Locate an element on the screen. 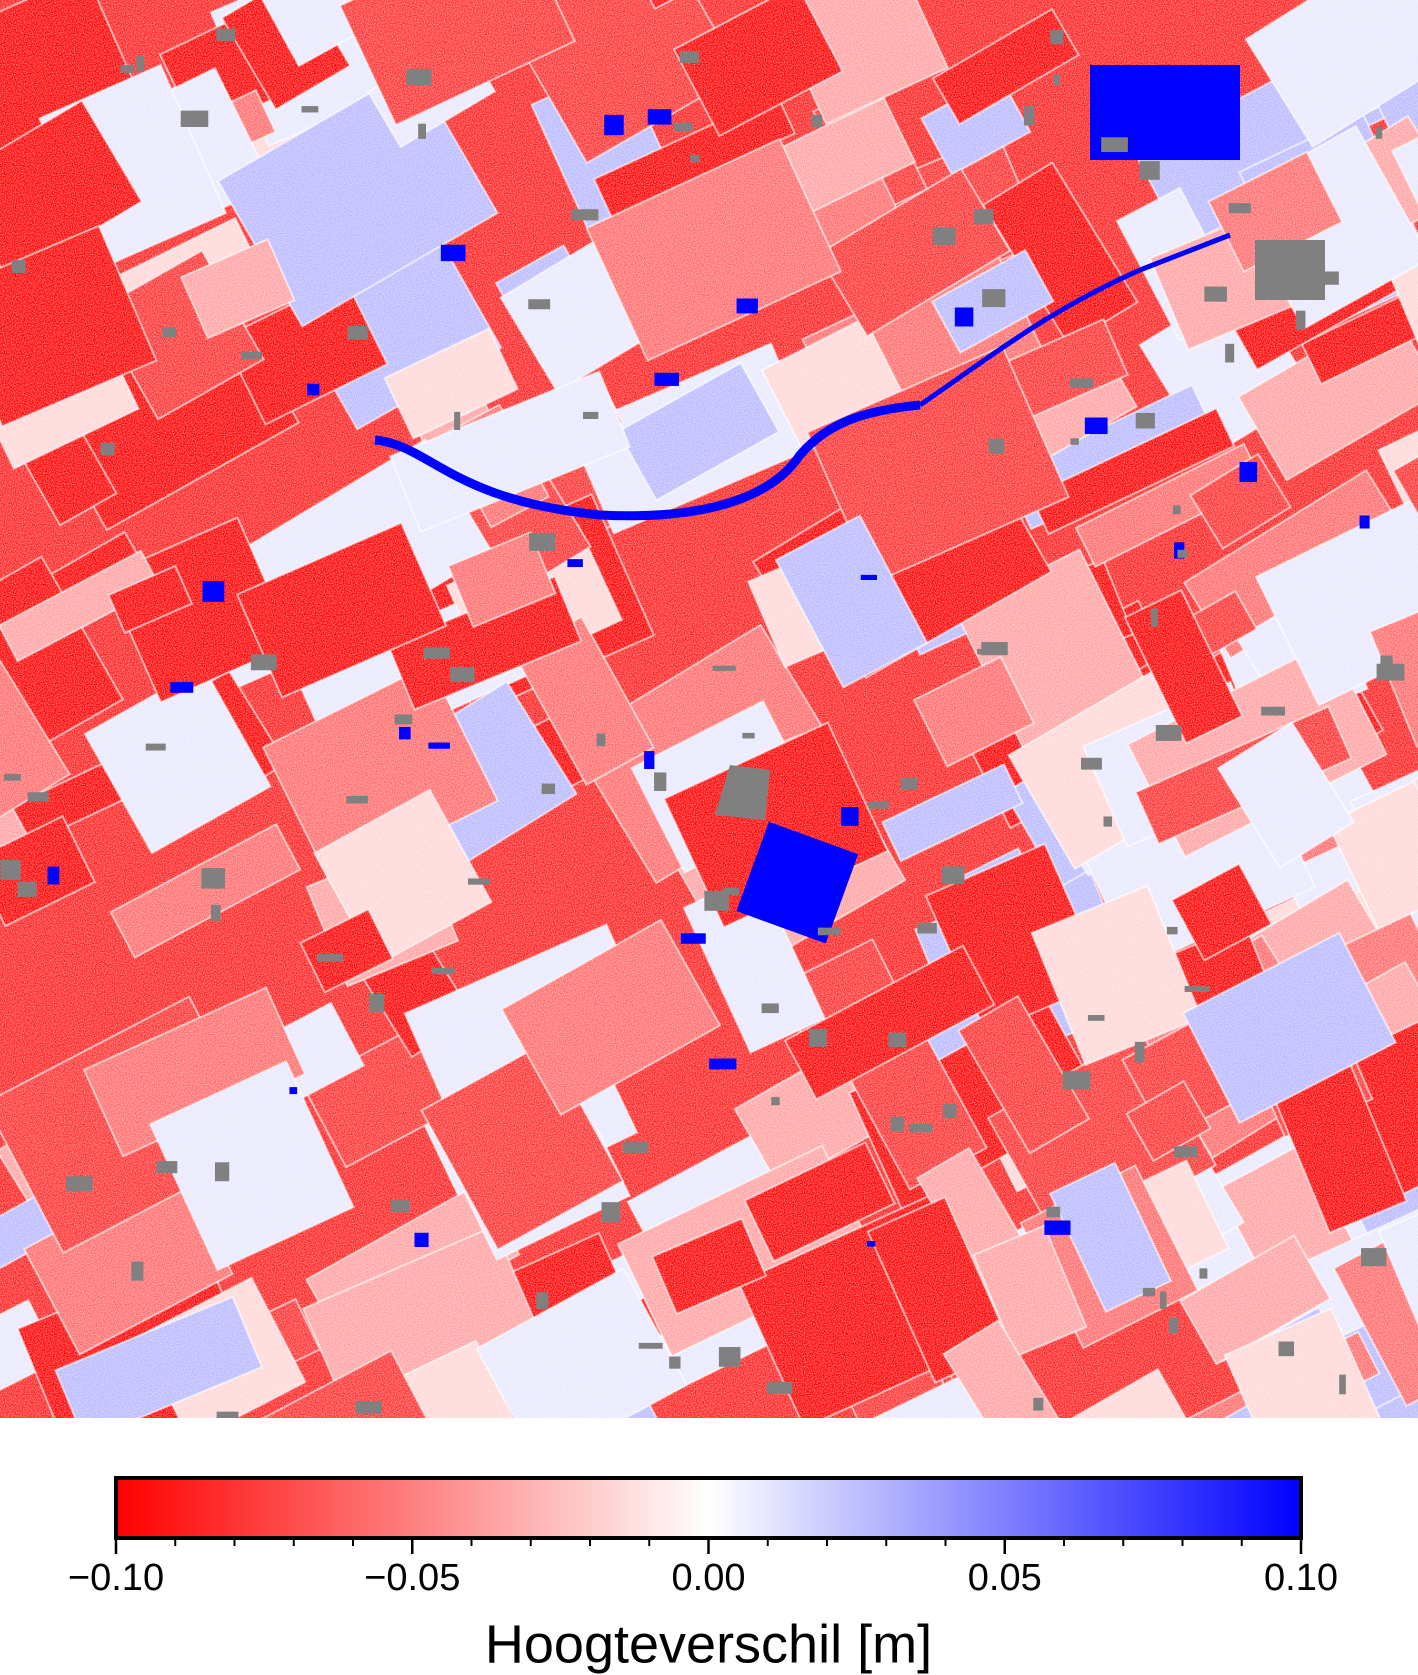 The width and height of the screenshot is (1418, 1675). tick-label: −0.10 is located at coordinates (116, 1578).